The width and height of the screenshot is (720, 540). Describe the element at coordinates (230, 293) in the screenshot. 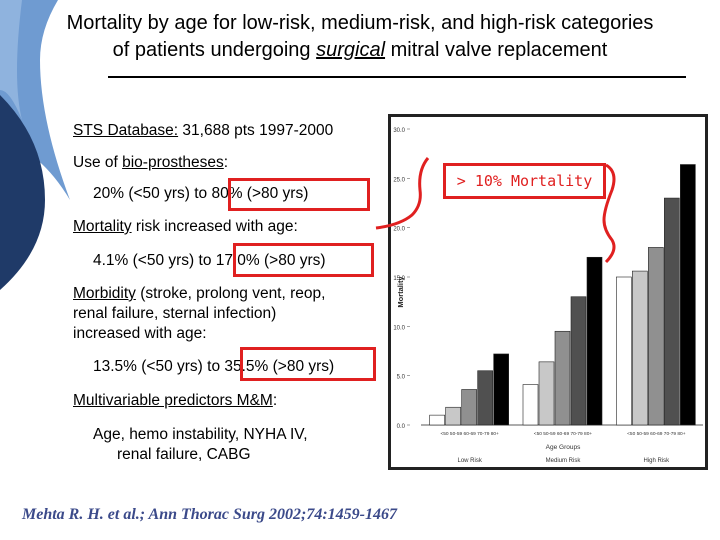

I see `morbidity-rest: (stroke, prolong vent, reop,` at that location.